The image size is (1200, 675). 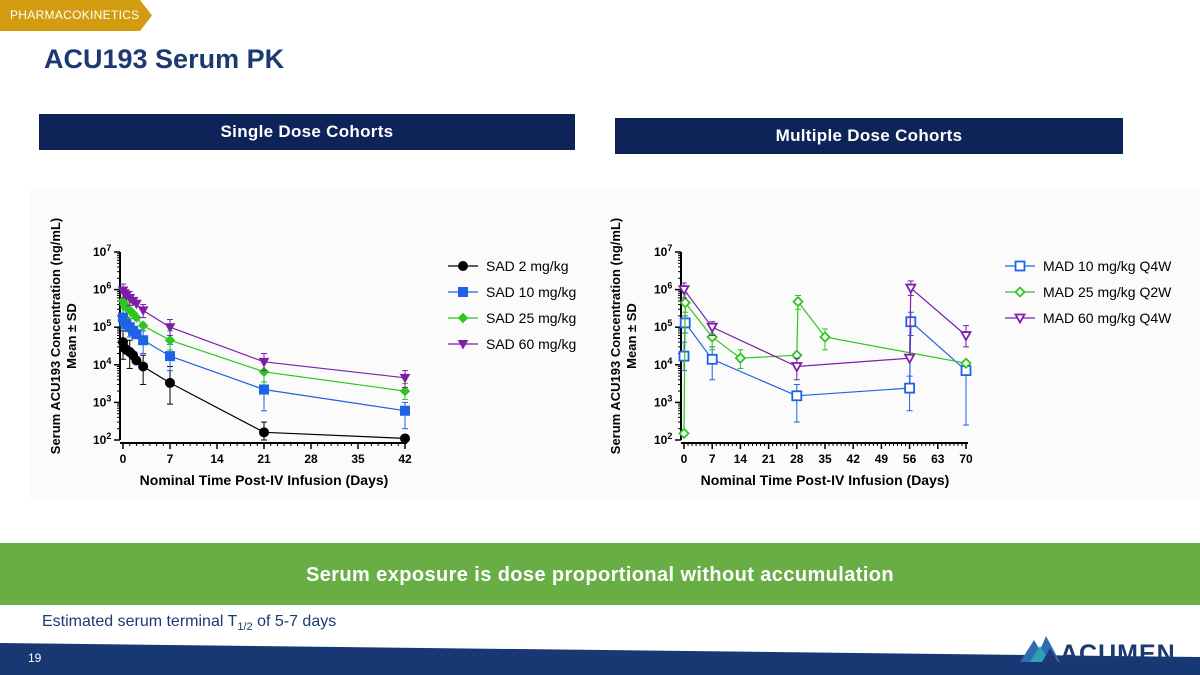 What do you see at coordinates (531, 292) in the screenshot?
I see `legend-label: SAD 10 mg/kg` at bounding box center [531, 292].